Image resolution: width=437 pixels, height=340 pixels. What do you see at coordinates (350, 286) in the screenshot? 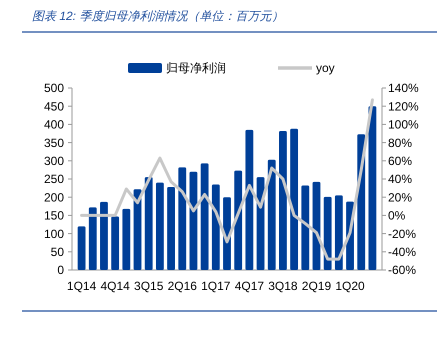
I see `x-tick-label: 1Q20` at bounding box center [350, 286].